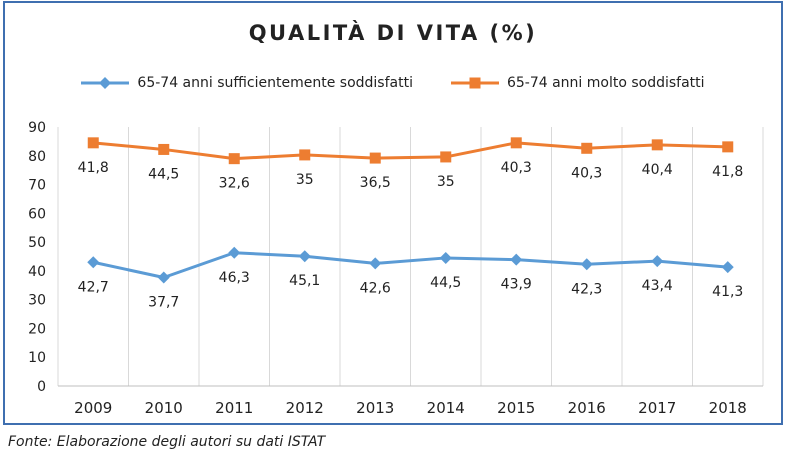 The width and height of the screenshot is (789, 459). Describe the element at coordinates (375, 183) in the screenshot. I see `data-label: 36,5` at that location.